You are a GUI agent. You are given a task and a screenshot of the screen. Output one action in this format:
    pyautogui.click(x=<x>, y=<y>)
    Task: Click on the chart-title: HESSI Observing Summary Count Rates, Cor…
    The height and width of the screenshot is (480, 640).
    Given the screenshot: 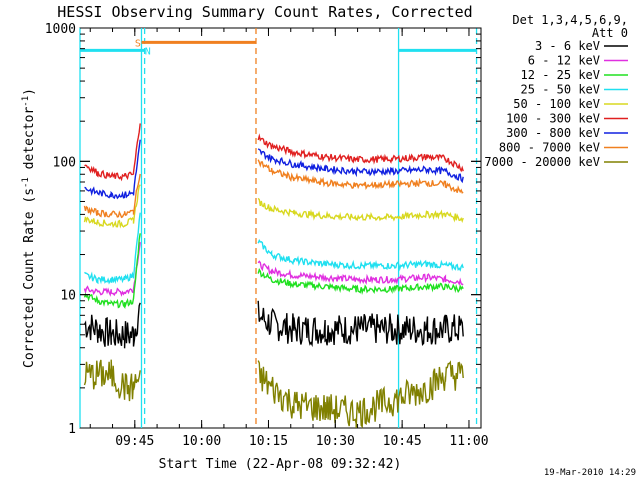 What is the action you would take?
    pyautogui.click(x=264, y=12)
    